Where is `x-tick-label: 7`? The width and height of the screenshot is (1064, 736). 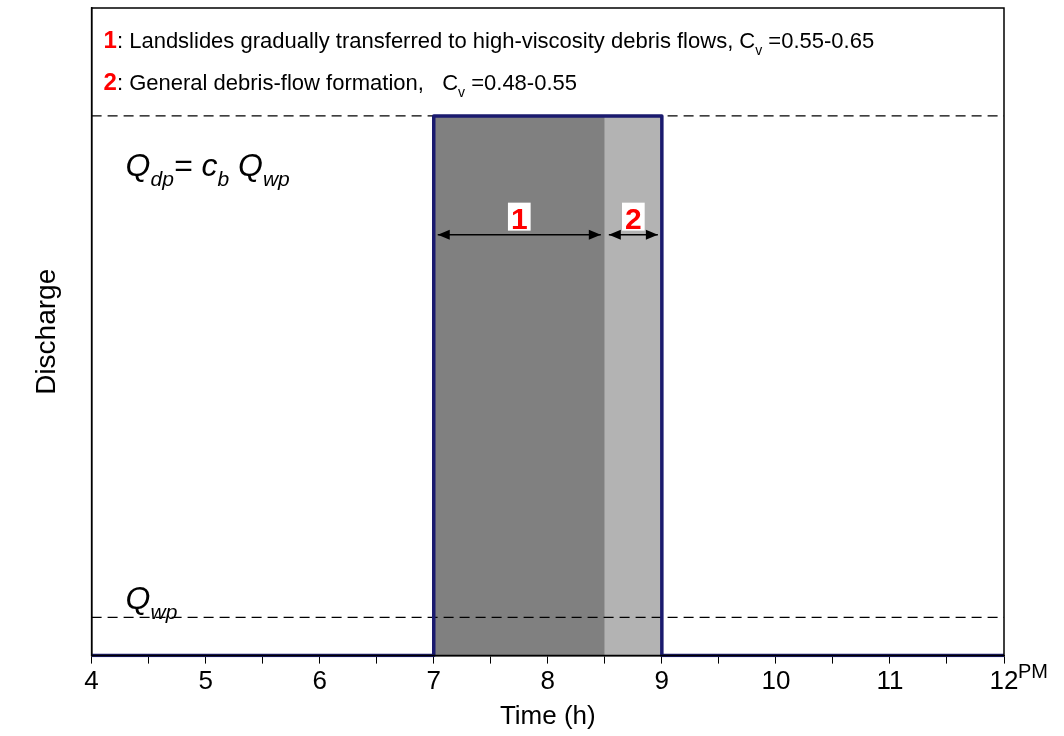 x-tick-label: 7 is located at coordinates (433, 680).